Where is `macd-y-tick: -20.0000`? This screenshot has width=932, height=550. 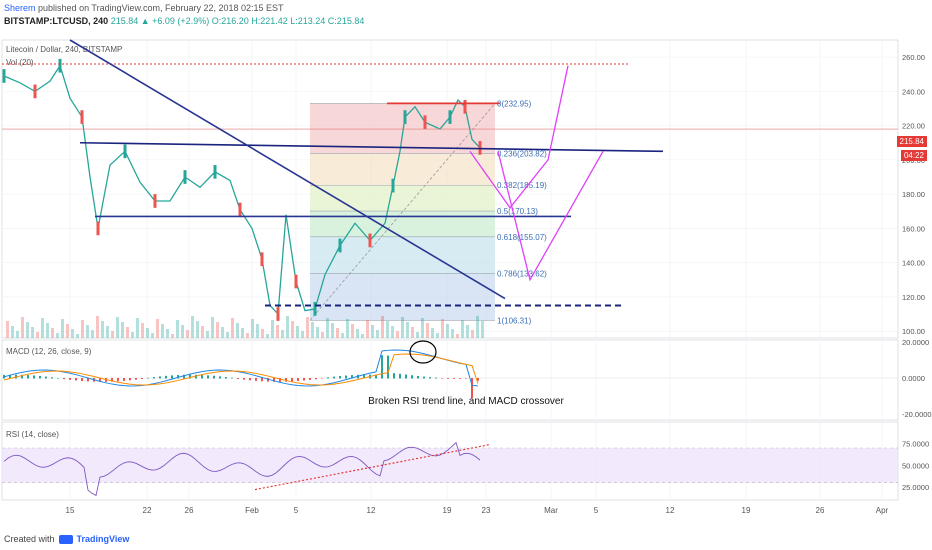
macd-y-tick: -20.0000 is located at coordinates (917, 414).